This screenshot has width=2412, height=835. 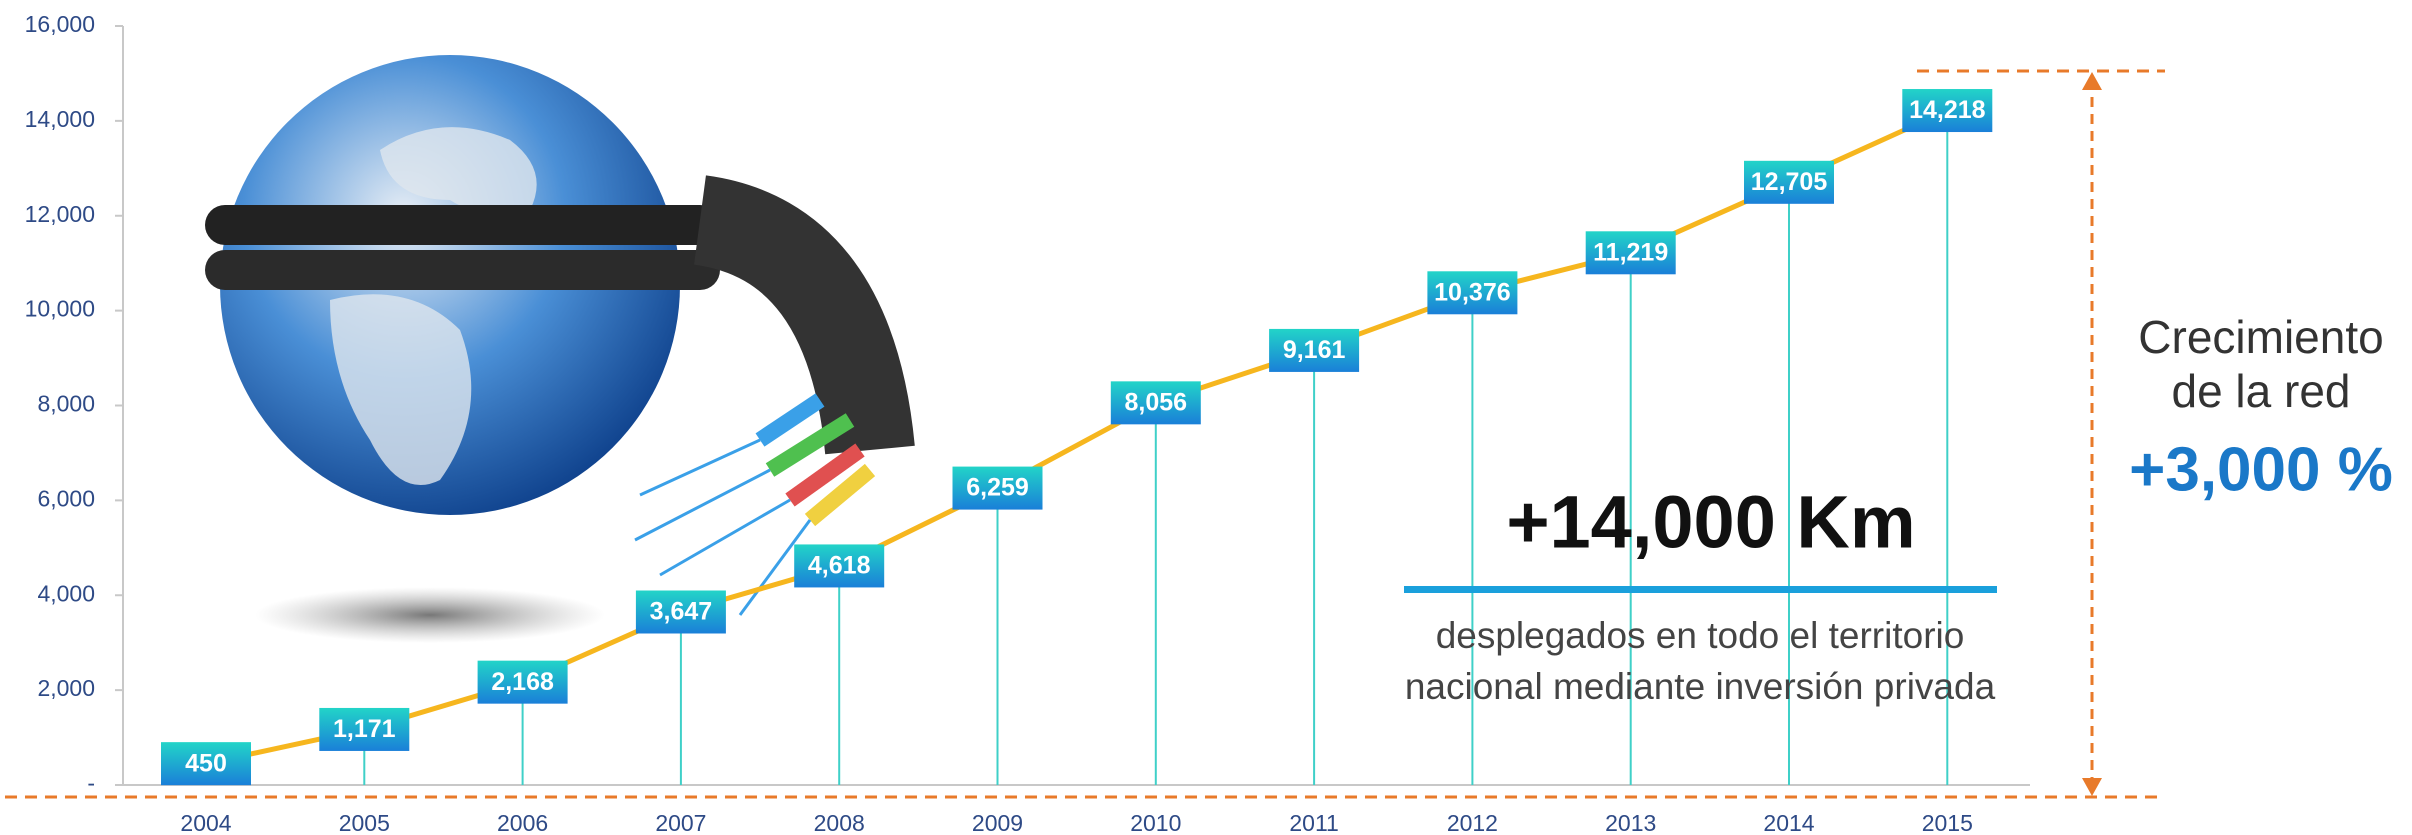 I want to click on y-tick-label: 2,000, so click(x=66, y=688).